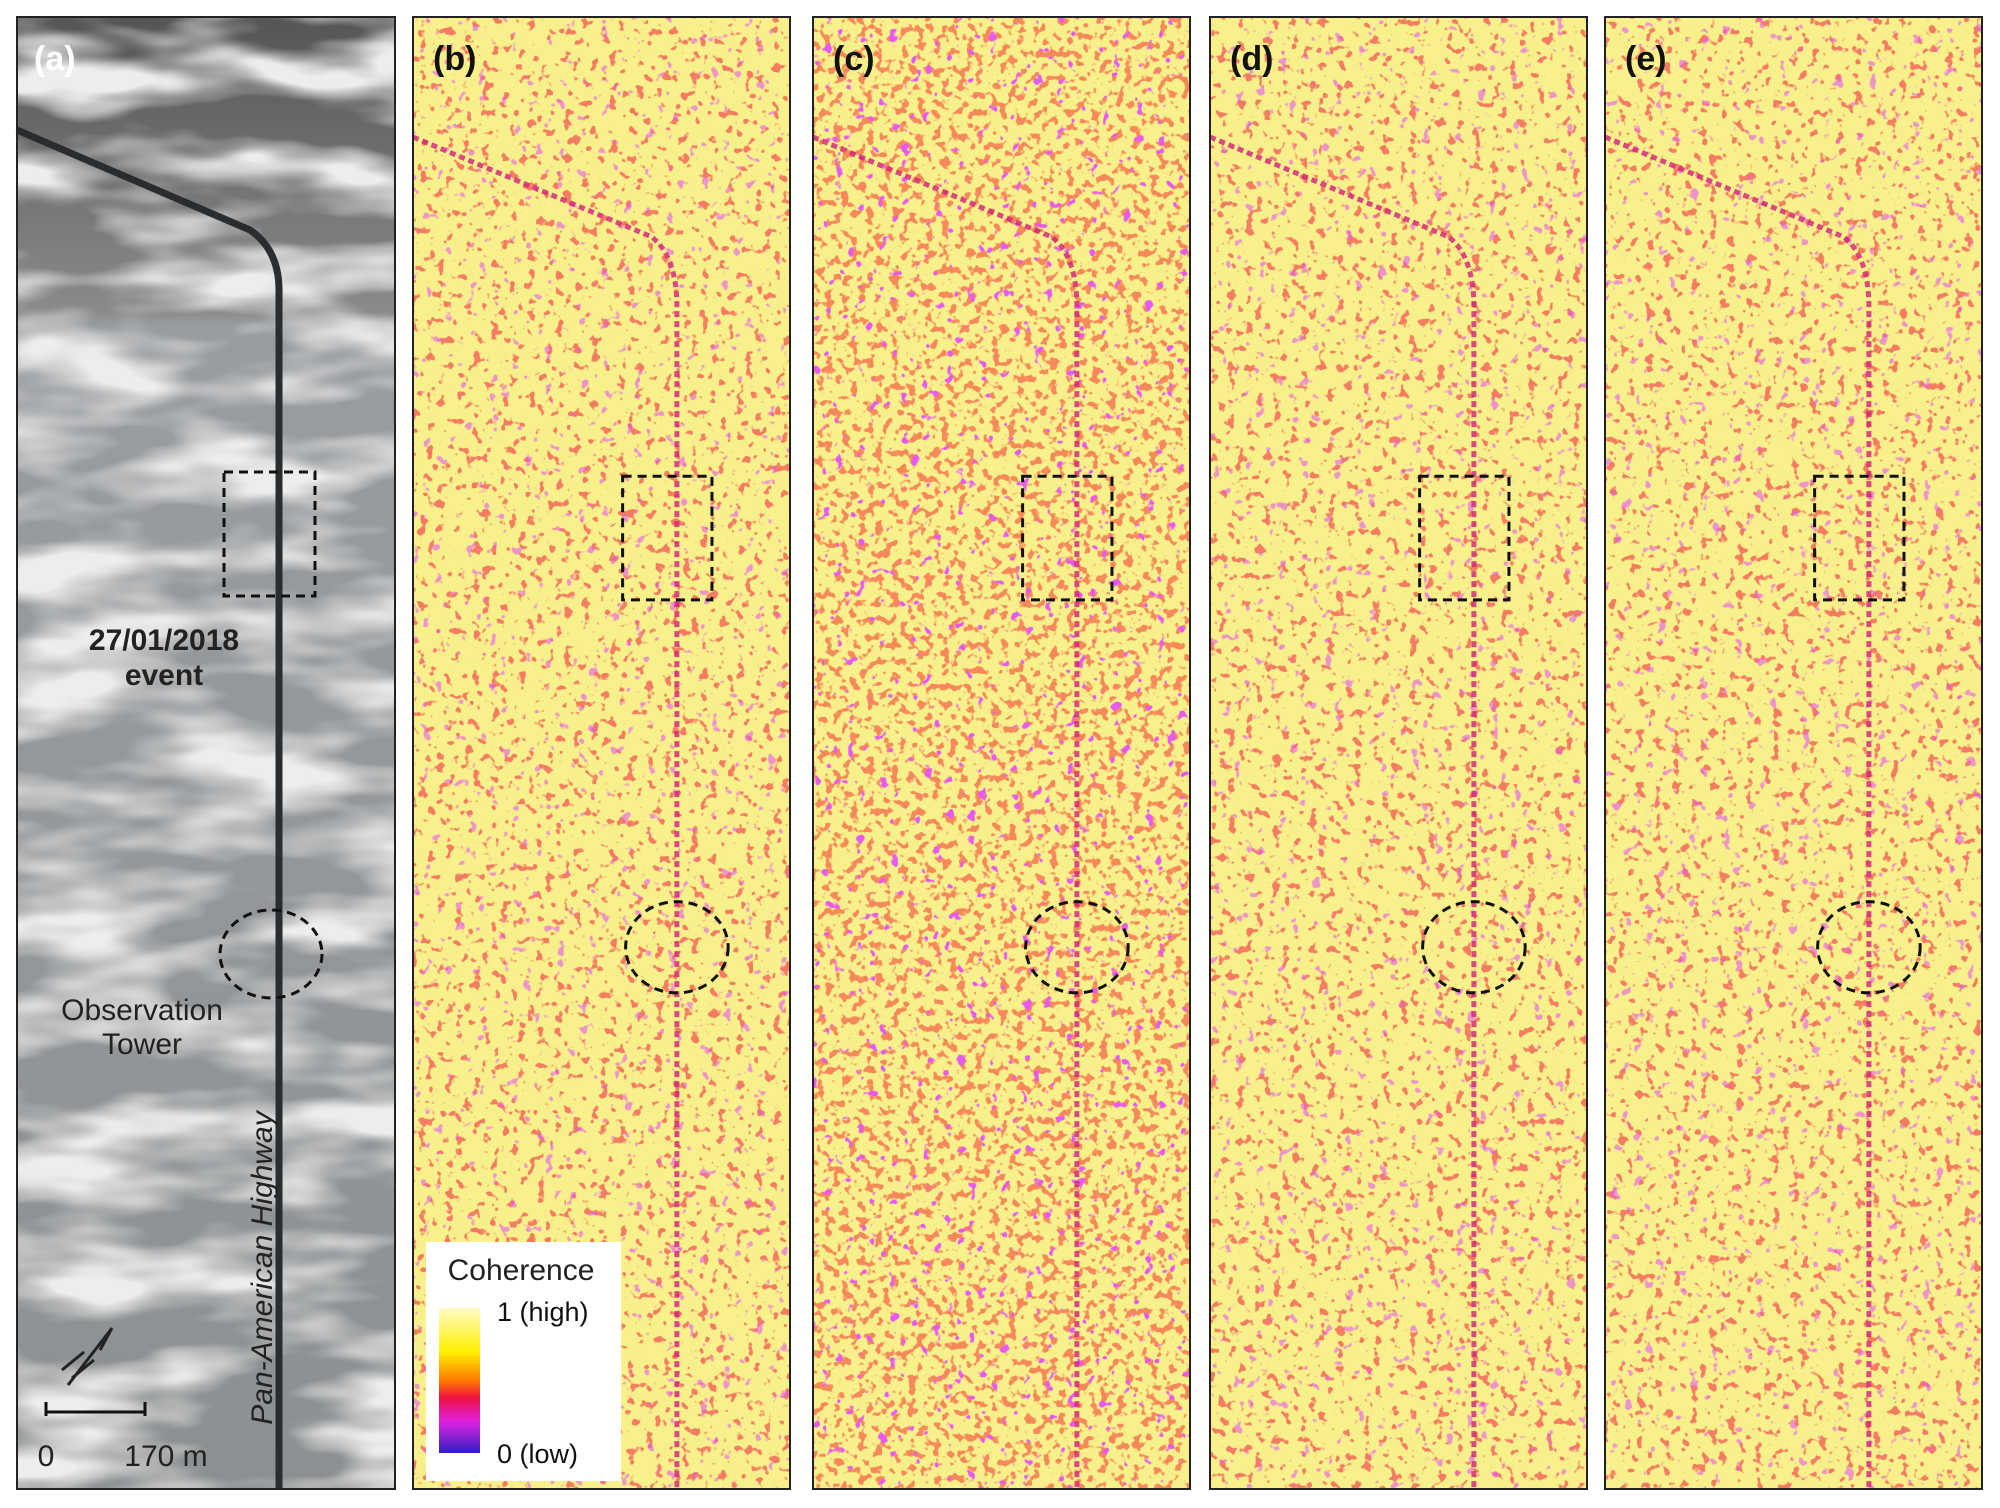  What do you see at coordinates (164, 675) in the screenshot?
I see `event-word: event` at bounding box center [164, 675].